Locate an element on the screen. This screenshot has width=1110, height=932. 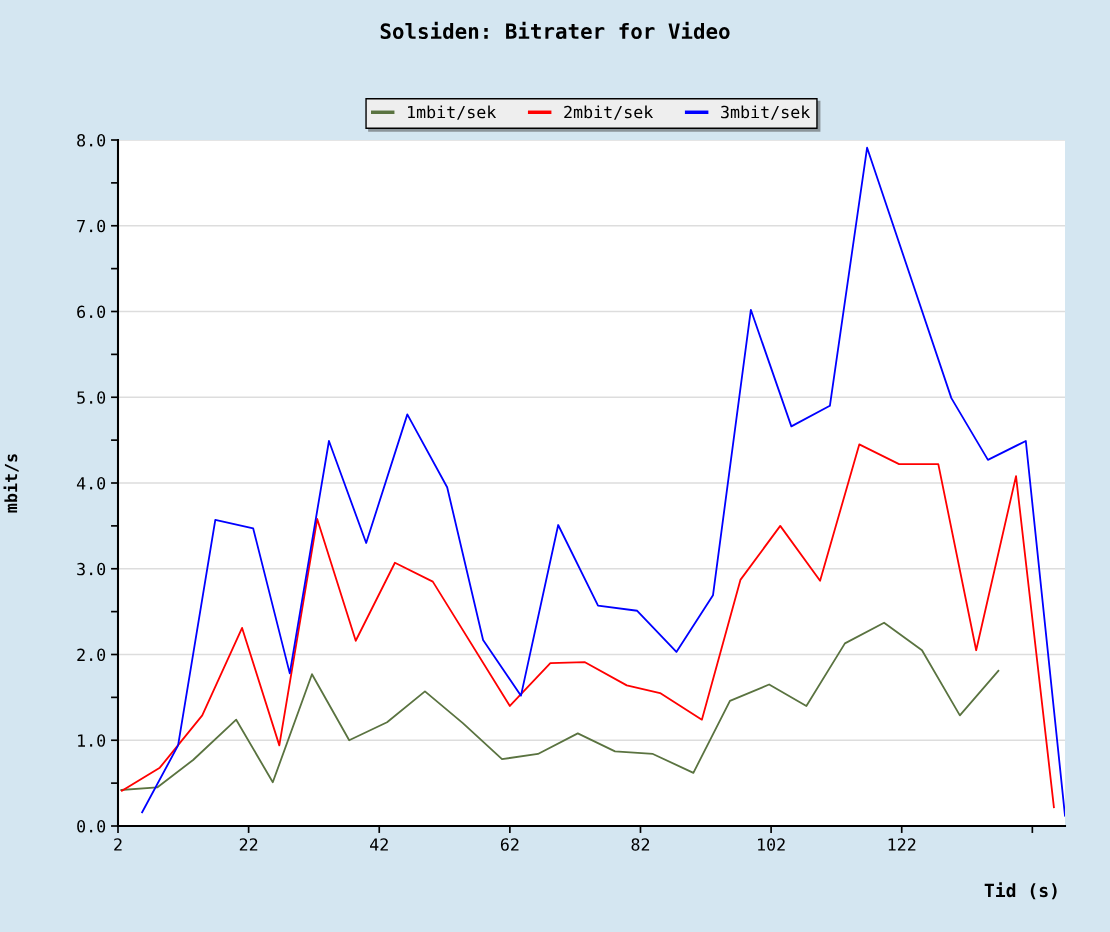
legend-label: 2mbit/sek is located at coordinates (609, 112).